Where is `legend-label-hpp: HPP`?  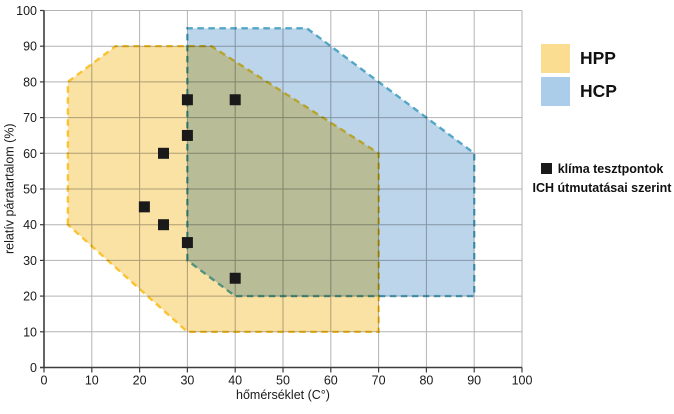
legend-label-hpp: HPP is located at coordinates (598, 58).